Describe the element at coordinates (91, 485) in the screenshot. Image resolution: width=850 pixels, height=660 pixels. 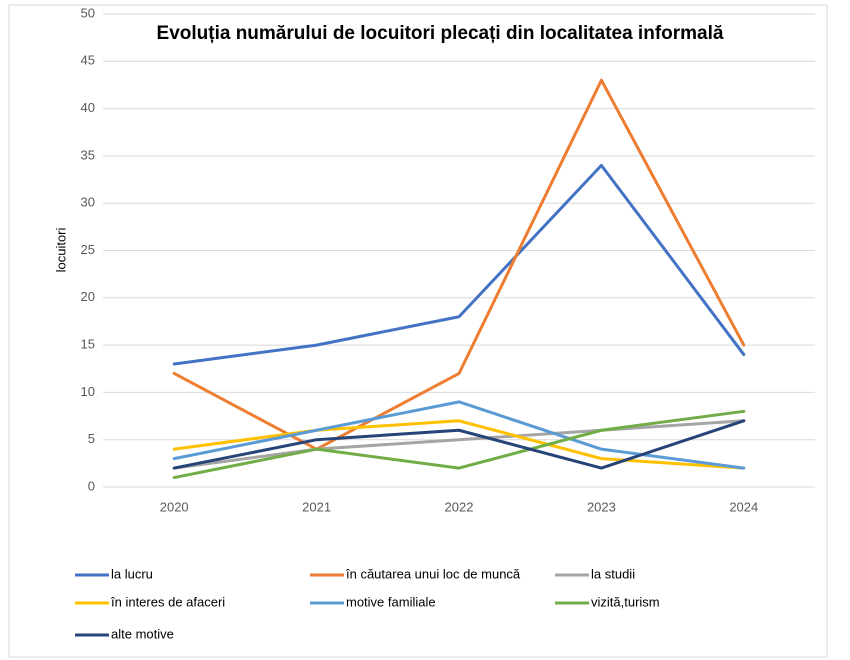
I see `y-tick-label: 0` at that location.